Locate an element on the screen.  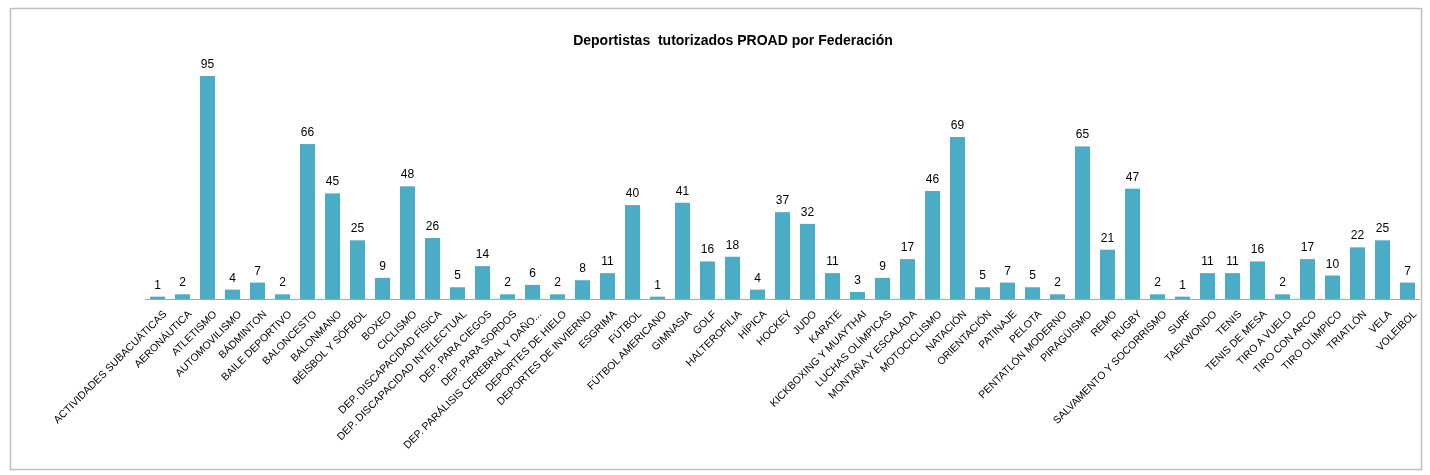
data-label: 3 is located at coordinates (858, 279).